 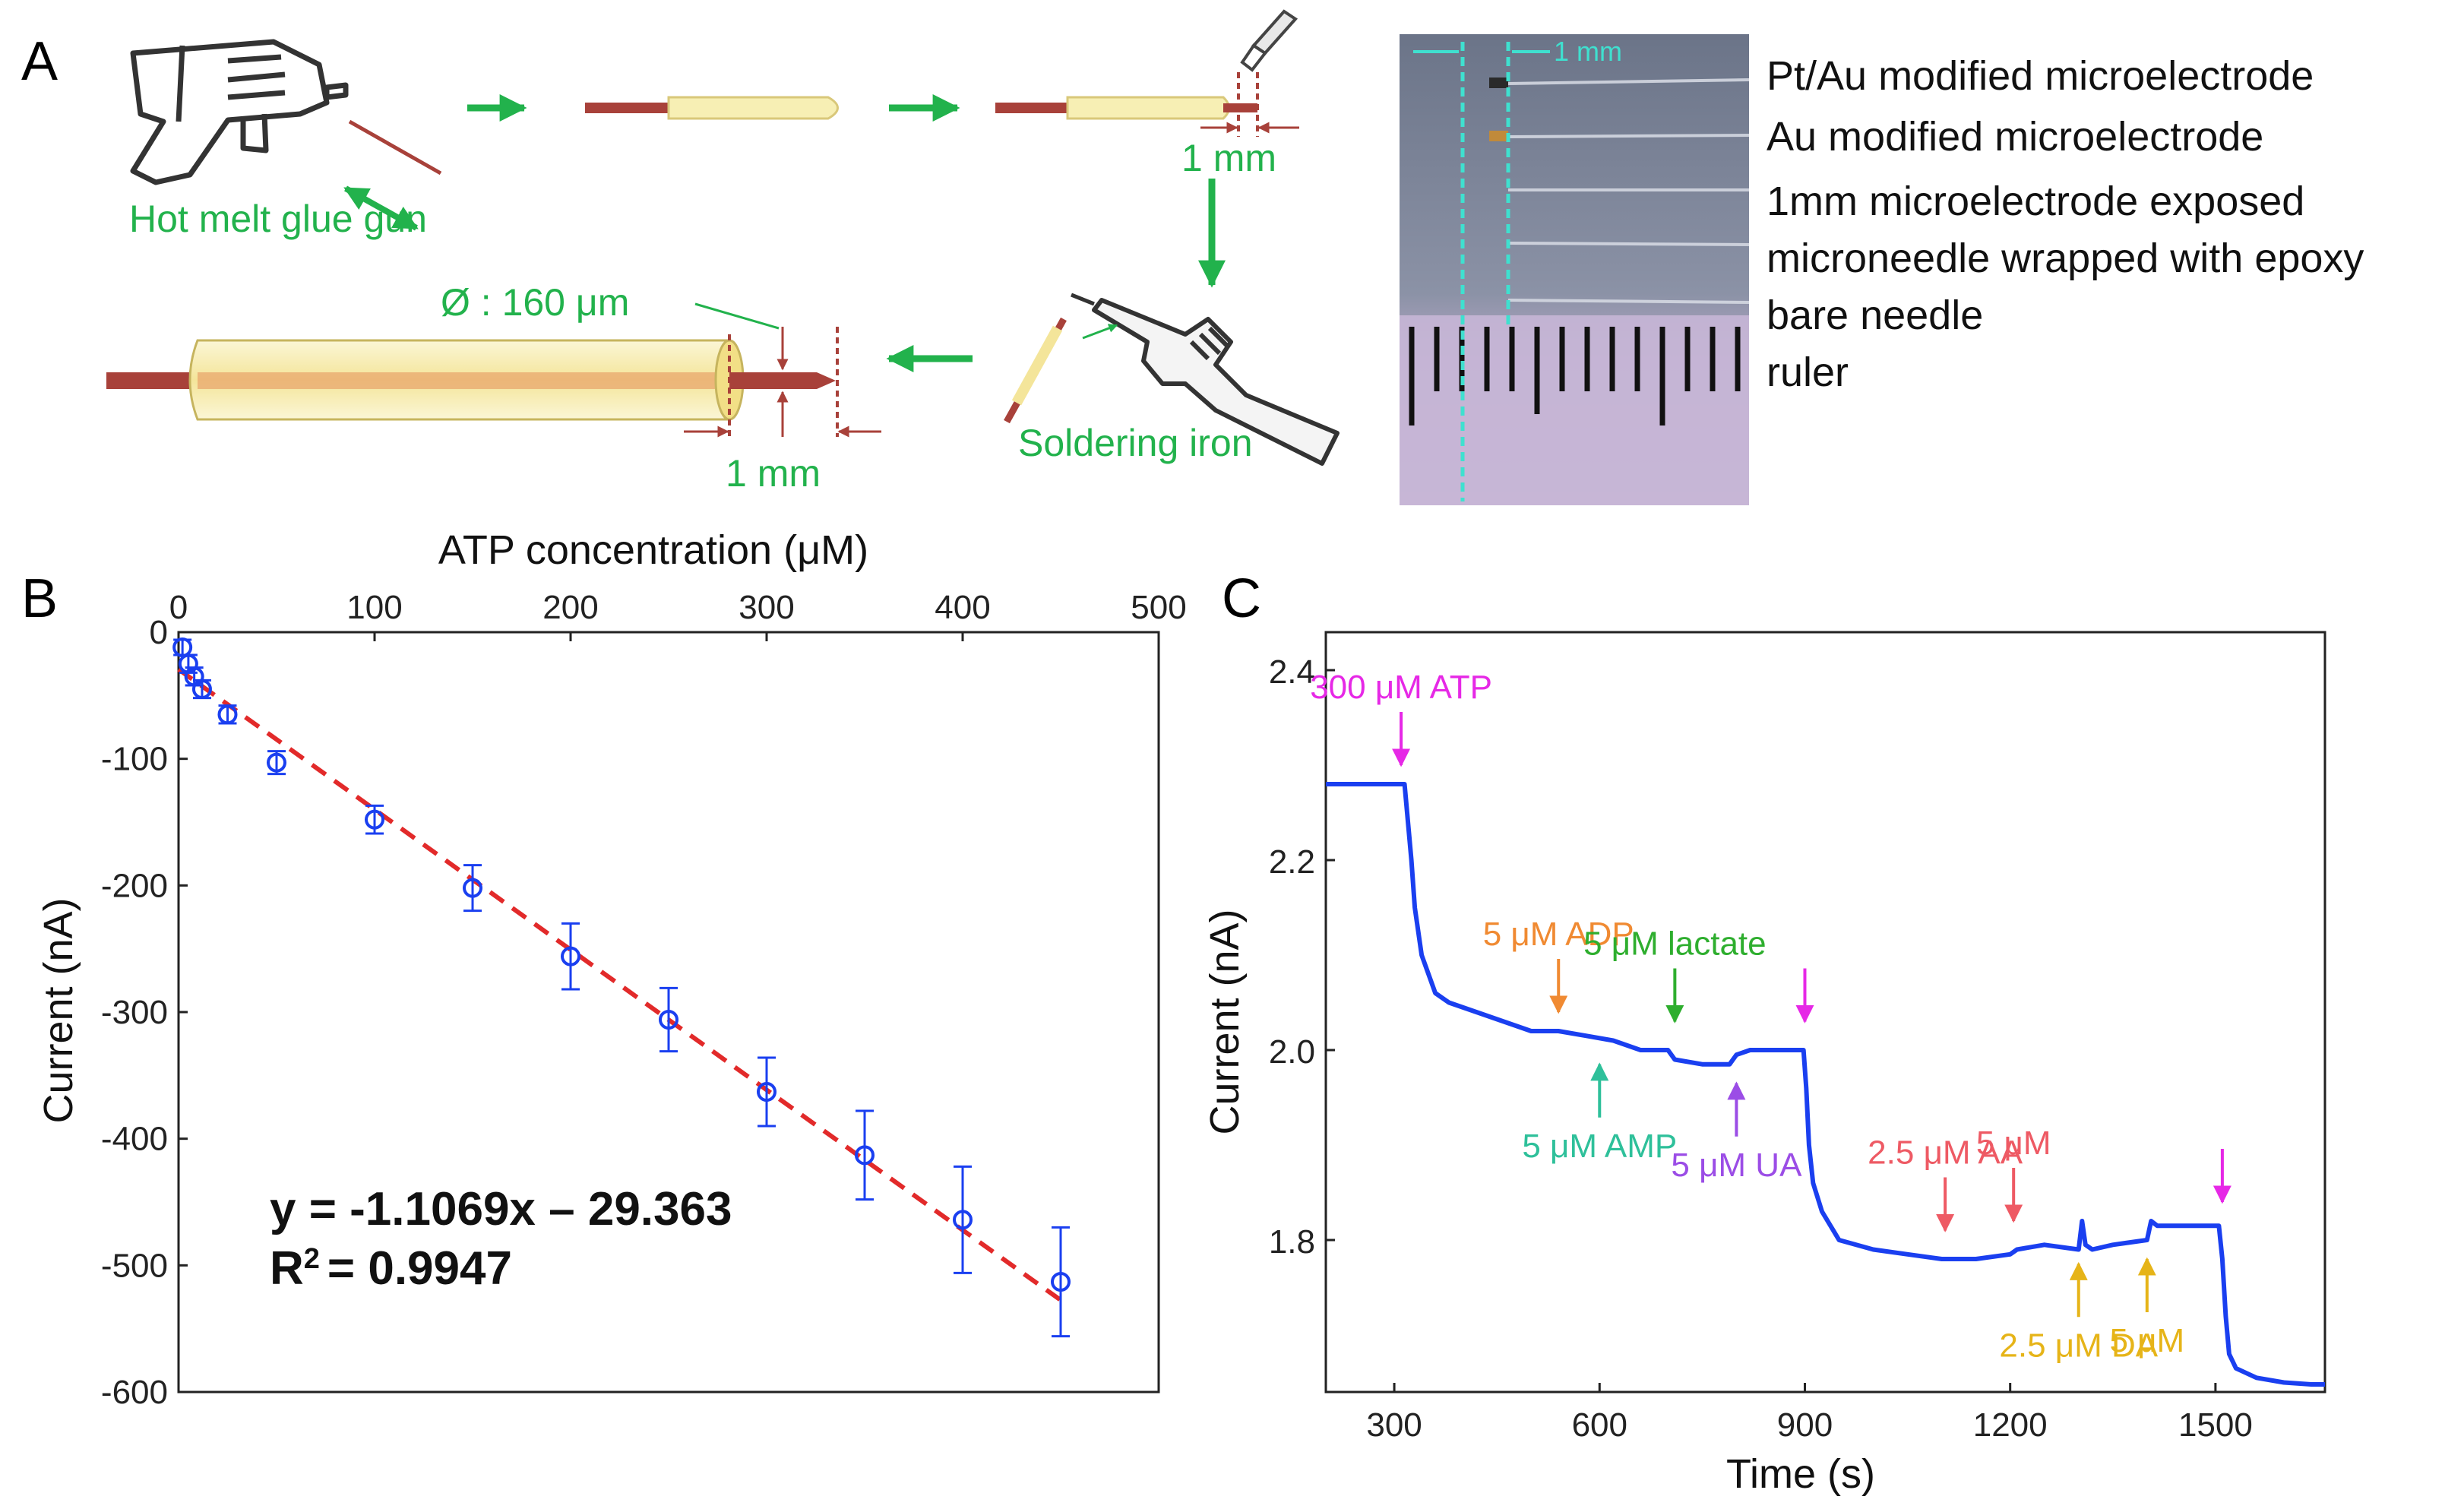 What do you see at coordinates (2079, 1312) in the screenshot?
I see `annotation: 2.5 μM DA` at bounding box center [2079, 1312].